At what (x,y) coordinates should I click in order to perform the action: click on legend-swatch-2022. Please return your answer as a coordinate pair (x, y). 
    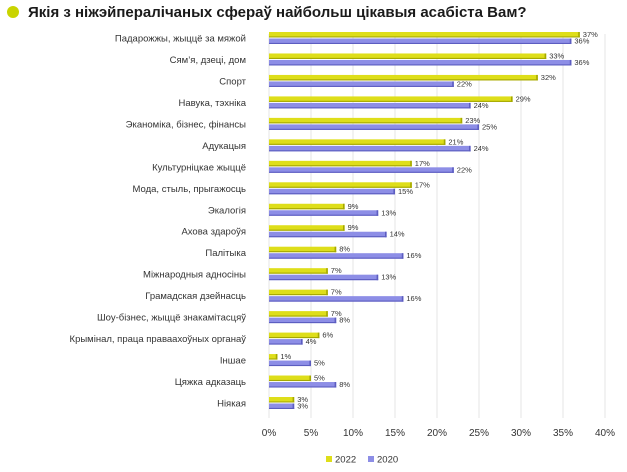
    Looking at the image, I should click on (329, 459).